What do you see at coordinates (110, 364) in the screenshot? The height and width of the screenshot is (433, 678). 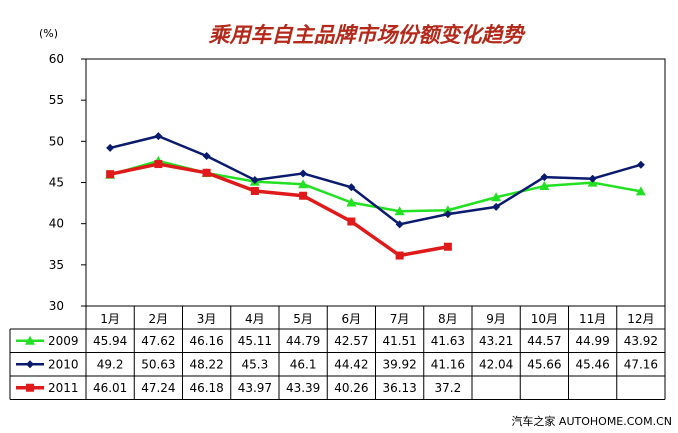 I see `data-label: 49.2` at bounding box center [110, 364].